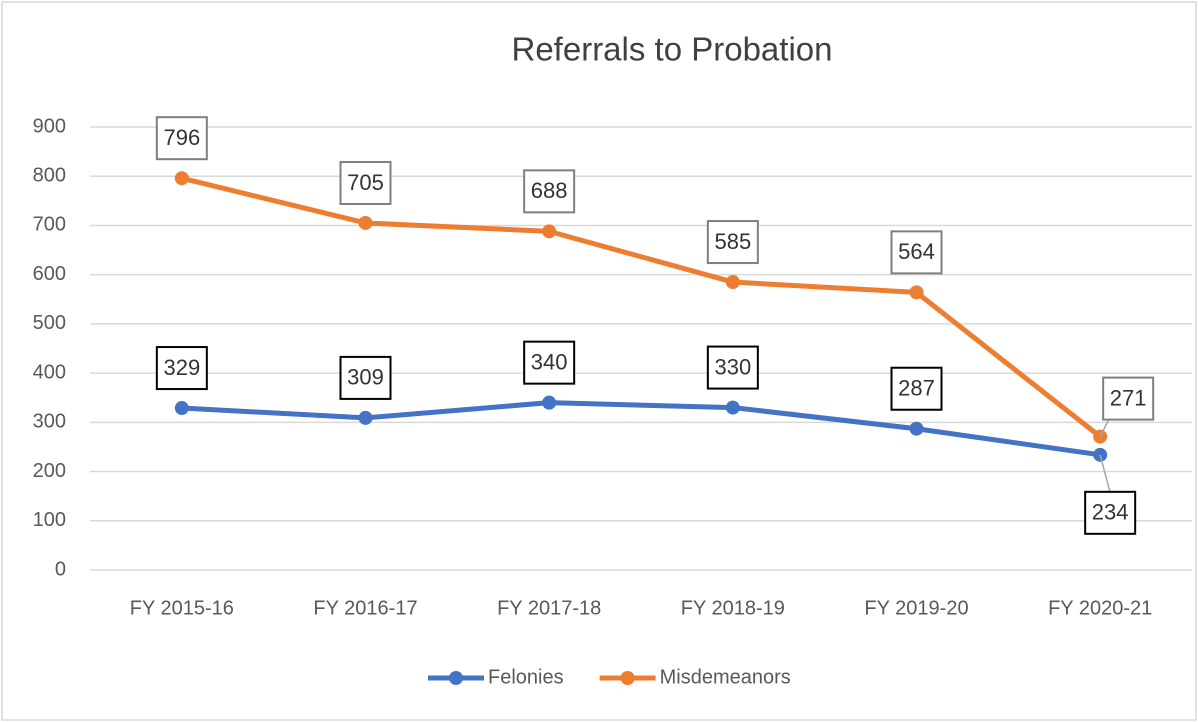  Describe the element at coordinates (182, 608) in the screenshot. I see `x-tick-label: FY 2015-16` at that location.